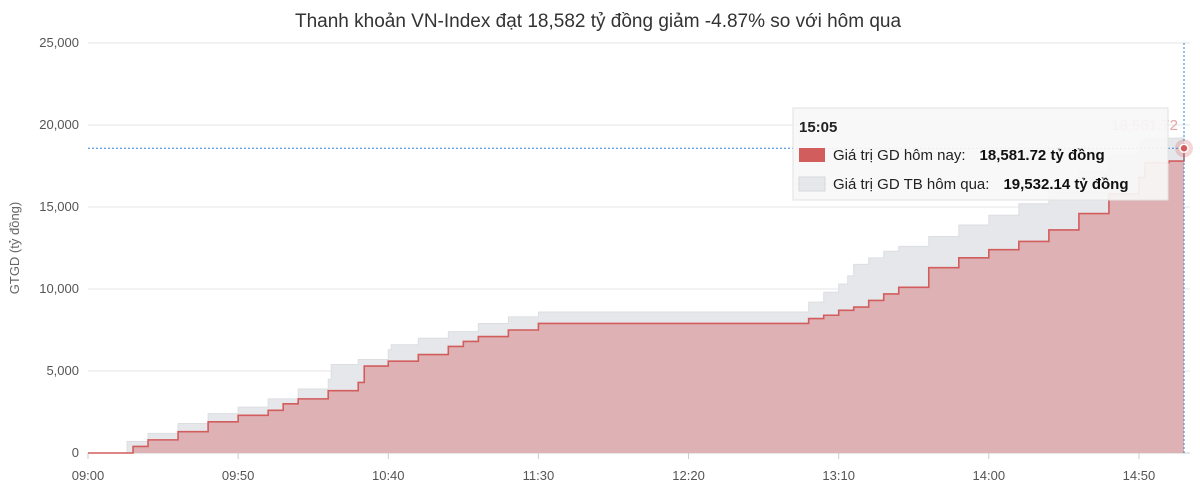 The height and width of the screenshot is (496, 1200). Describe the element at coordinates (59, 247) in the screenshot. I see `y-axis-ticks: 0 5,000 10,000 15,000 20,000 25,000` at that location.